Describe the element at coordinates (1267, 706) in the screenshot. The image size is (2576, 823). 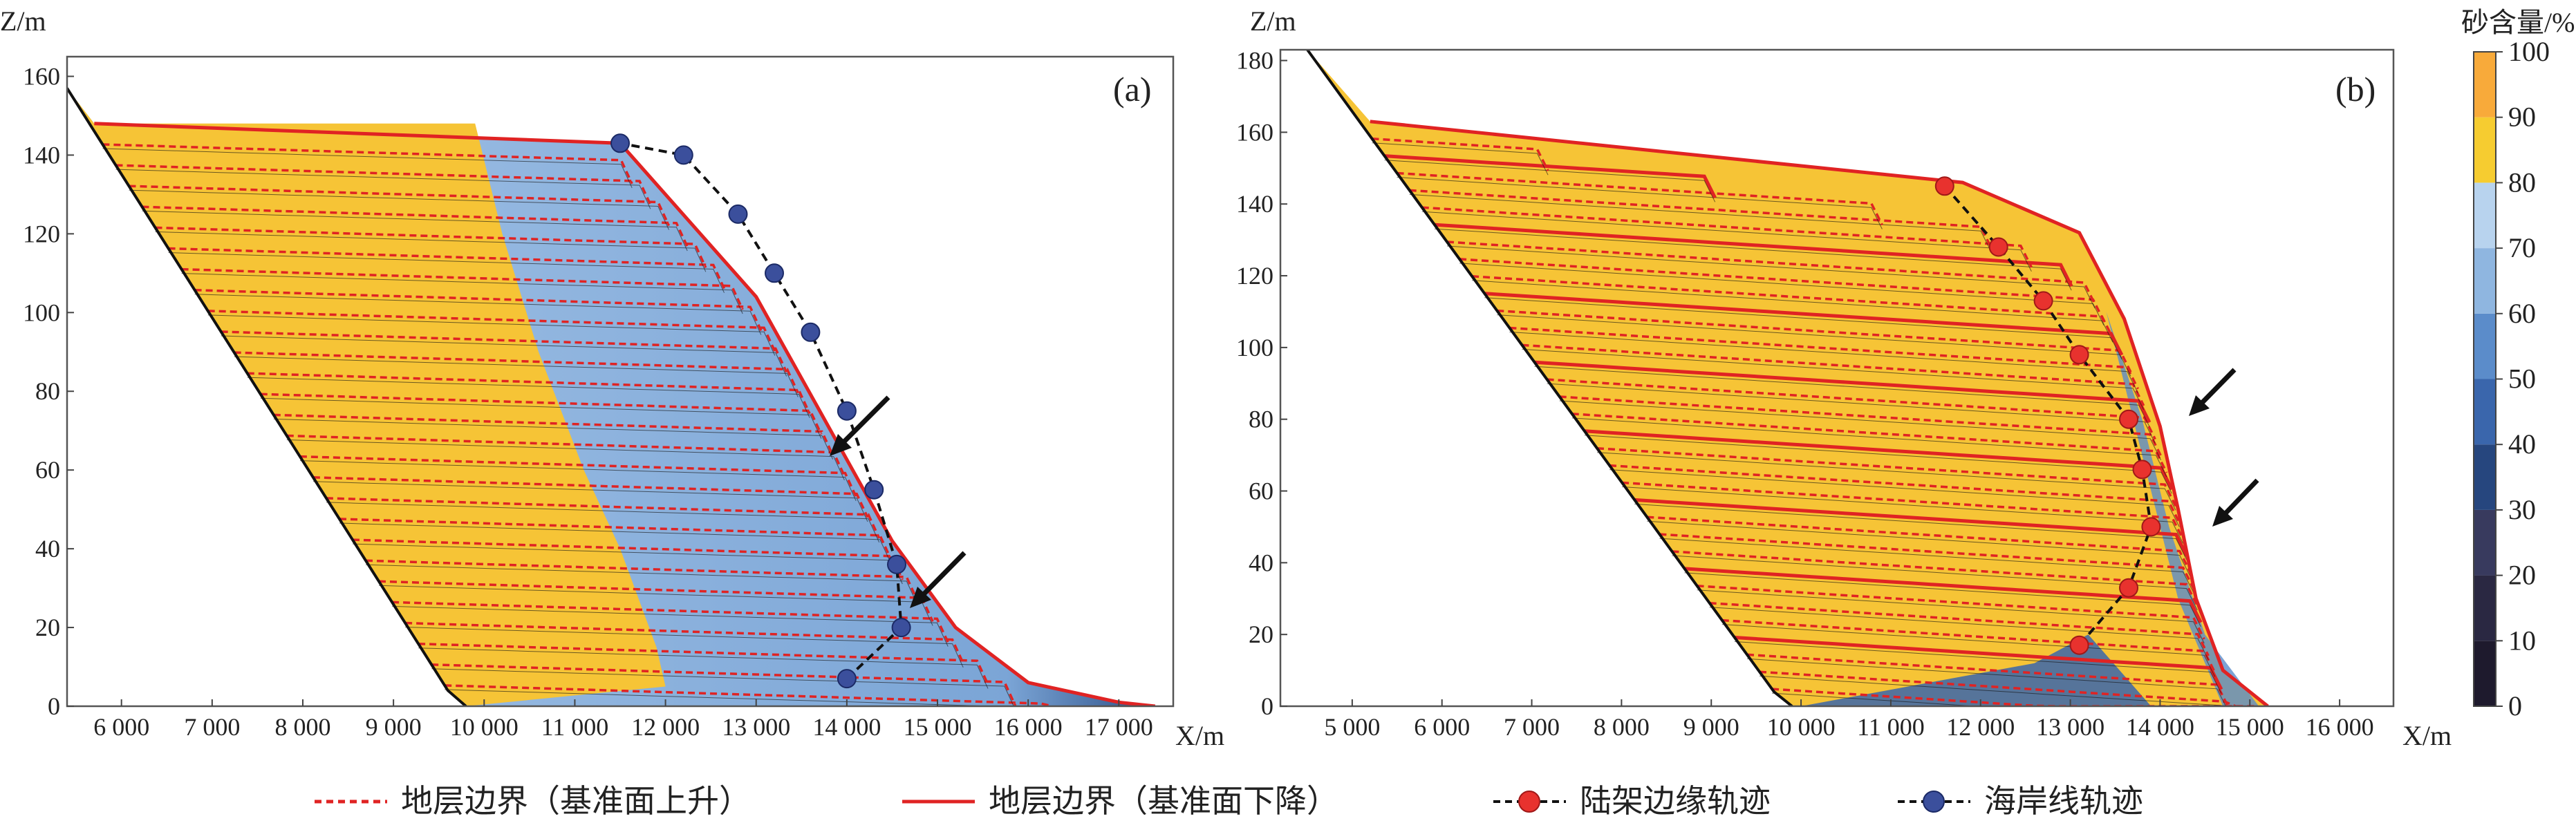
I see `y-tick-label: 0` at that location.